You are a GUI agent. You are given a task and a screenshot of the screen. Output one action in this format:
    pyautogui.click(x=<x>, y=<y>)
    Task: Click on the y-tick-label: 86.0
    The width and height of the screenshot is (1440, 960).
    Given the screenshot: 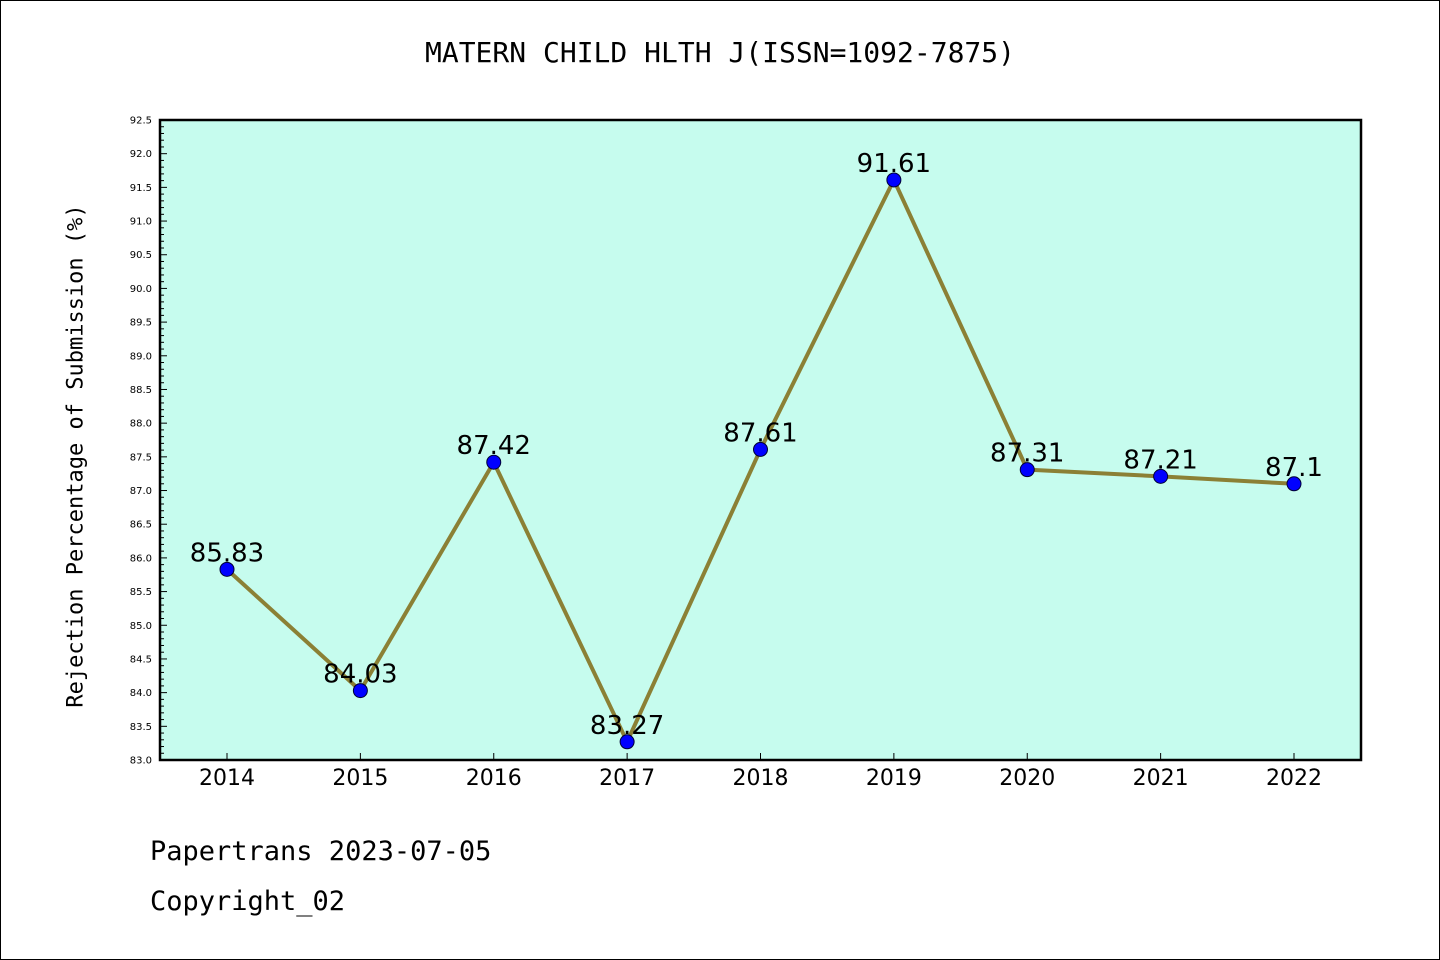 What is the action you would take?
    pyautogui.click(x=141, y=558)
    